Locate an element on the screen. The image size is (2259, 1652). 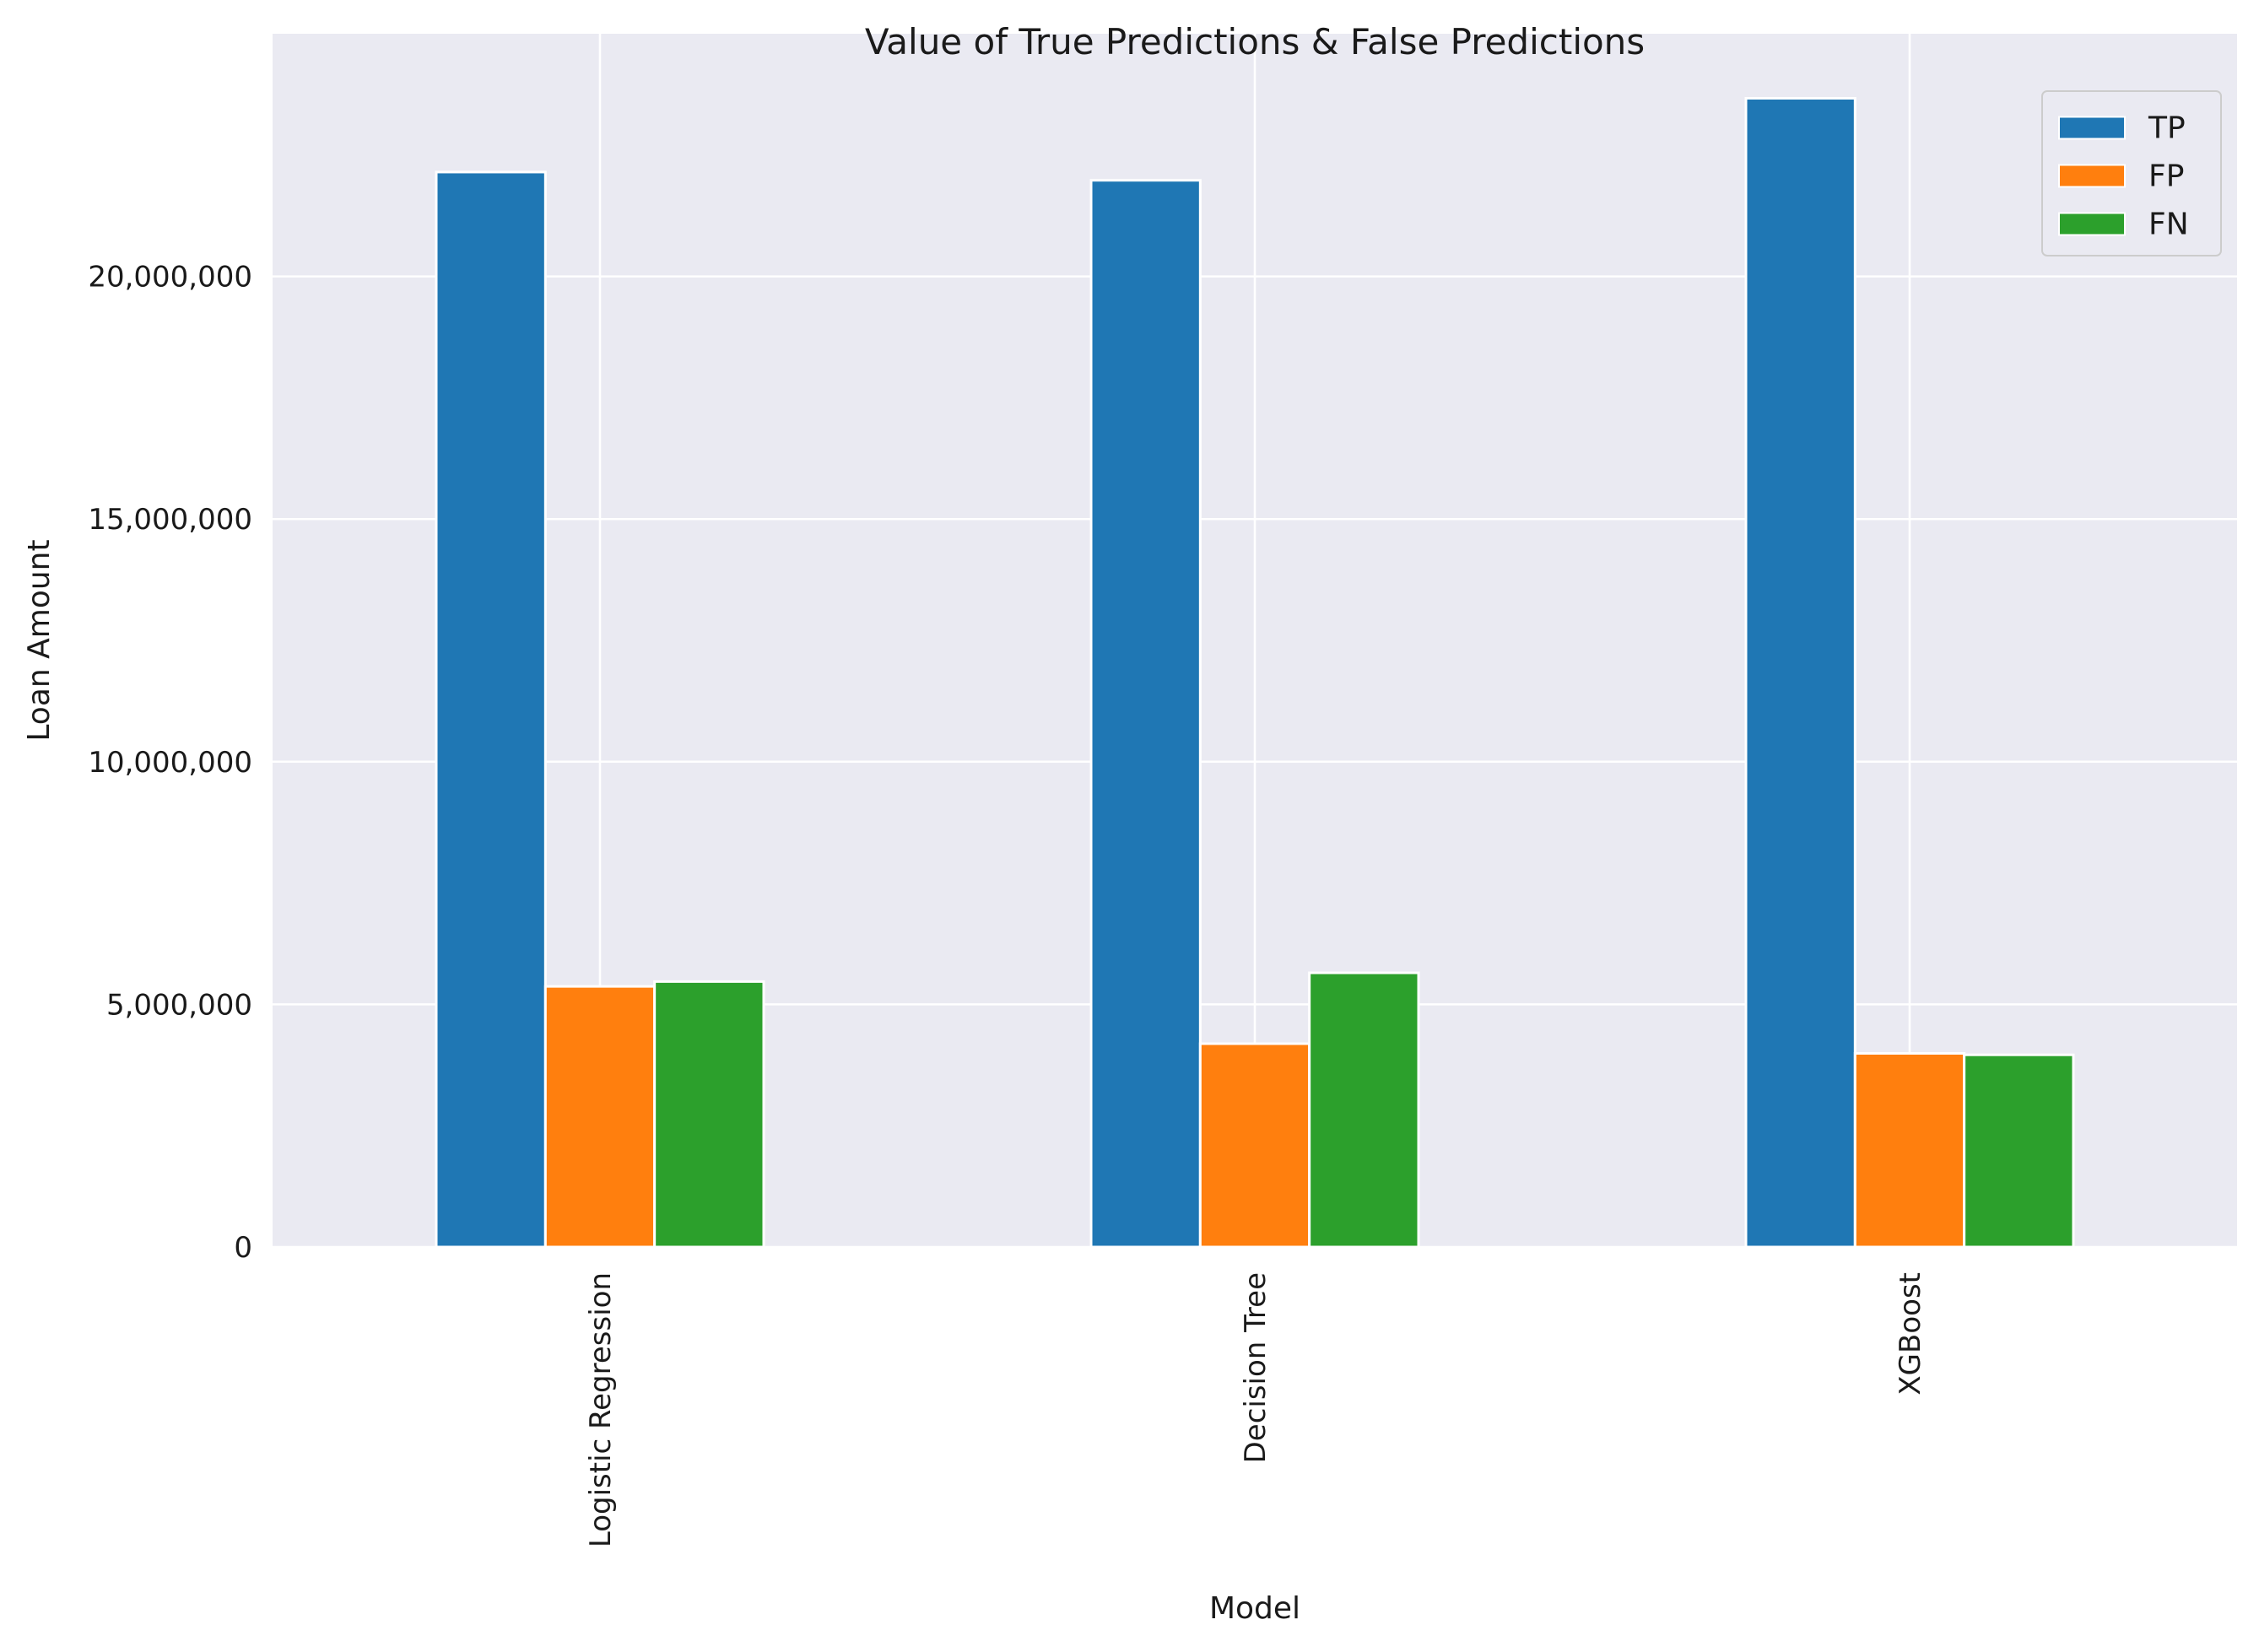
y-axis-ticks: 0 5,000,000 10,000,000 15,000,000 20,000,000 is located at coordinates (170, 763).